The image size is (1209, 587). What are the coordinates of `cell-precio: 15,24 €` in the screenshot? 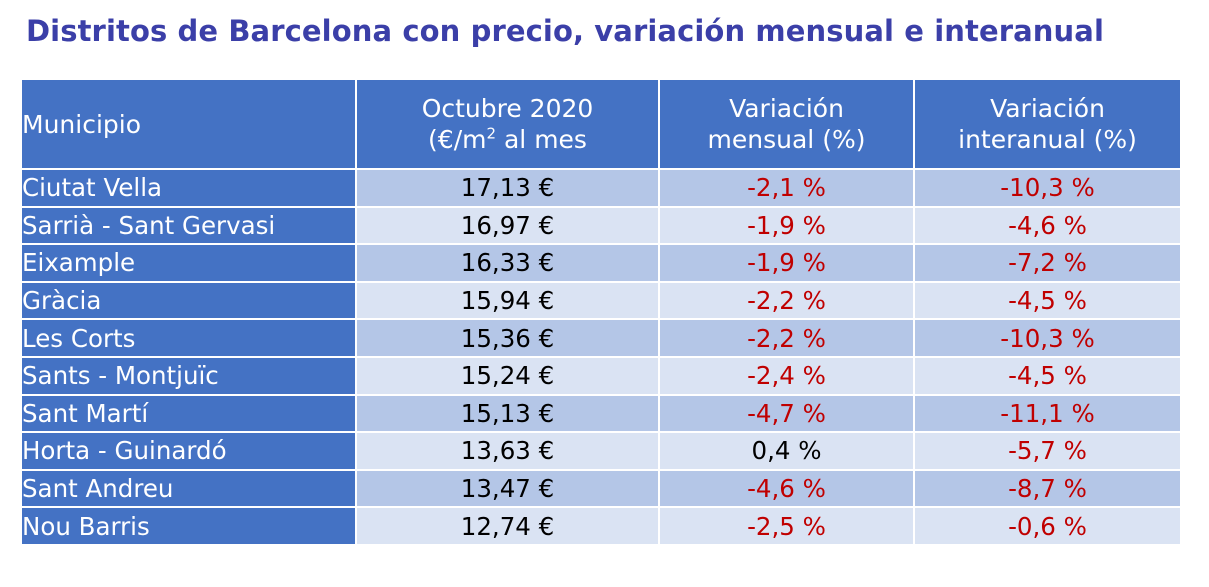 It's located at (508, 375).